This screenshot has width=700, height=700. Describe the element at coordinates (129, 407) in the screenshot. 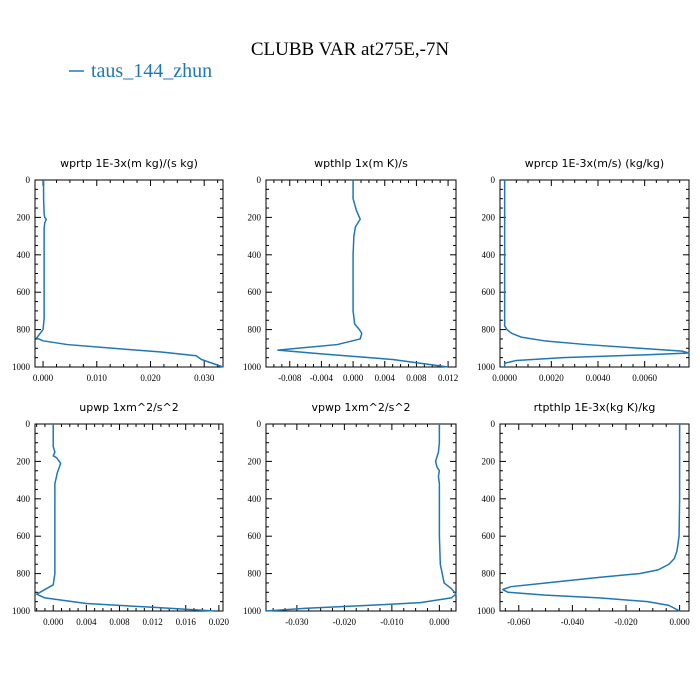

I see `panel-title: upwp 1xm^2/s^2` at that location.